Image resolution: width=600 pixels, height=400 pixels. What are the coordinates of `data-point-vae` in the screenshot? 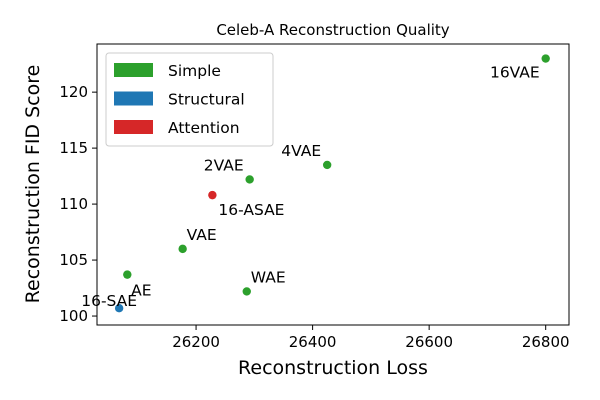 It's located at (182, 249).